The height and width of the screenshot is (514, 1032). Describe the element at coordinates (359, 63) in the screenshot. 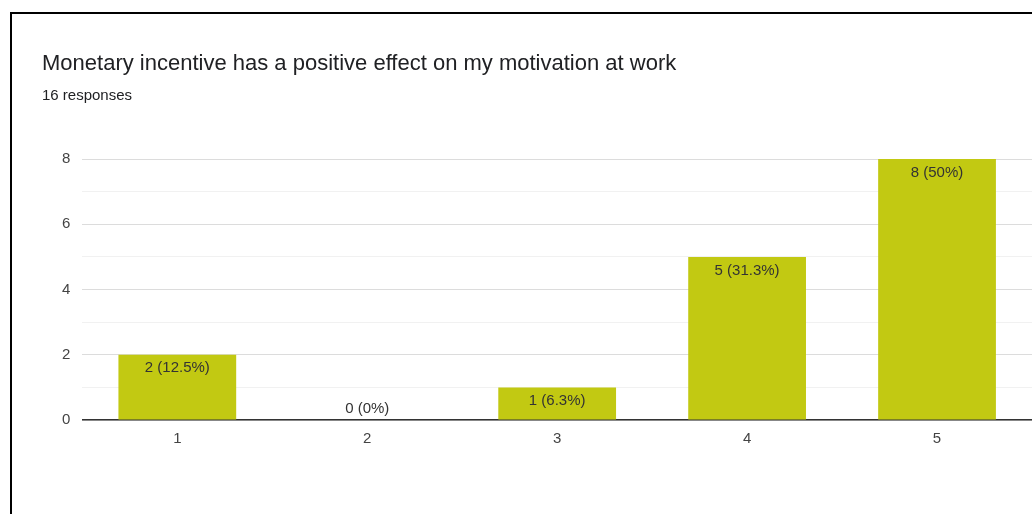

I see `chart-title: Monetary incentive has a positive effect on my motivation at work` at that location.